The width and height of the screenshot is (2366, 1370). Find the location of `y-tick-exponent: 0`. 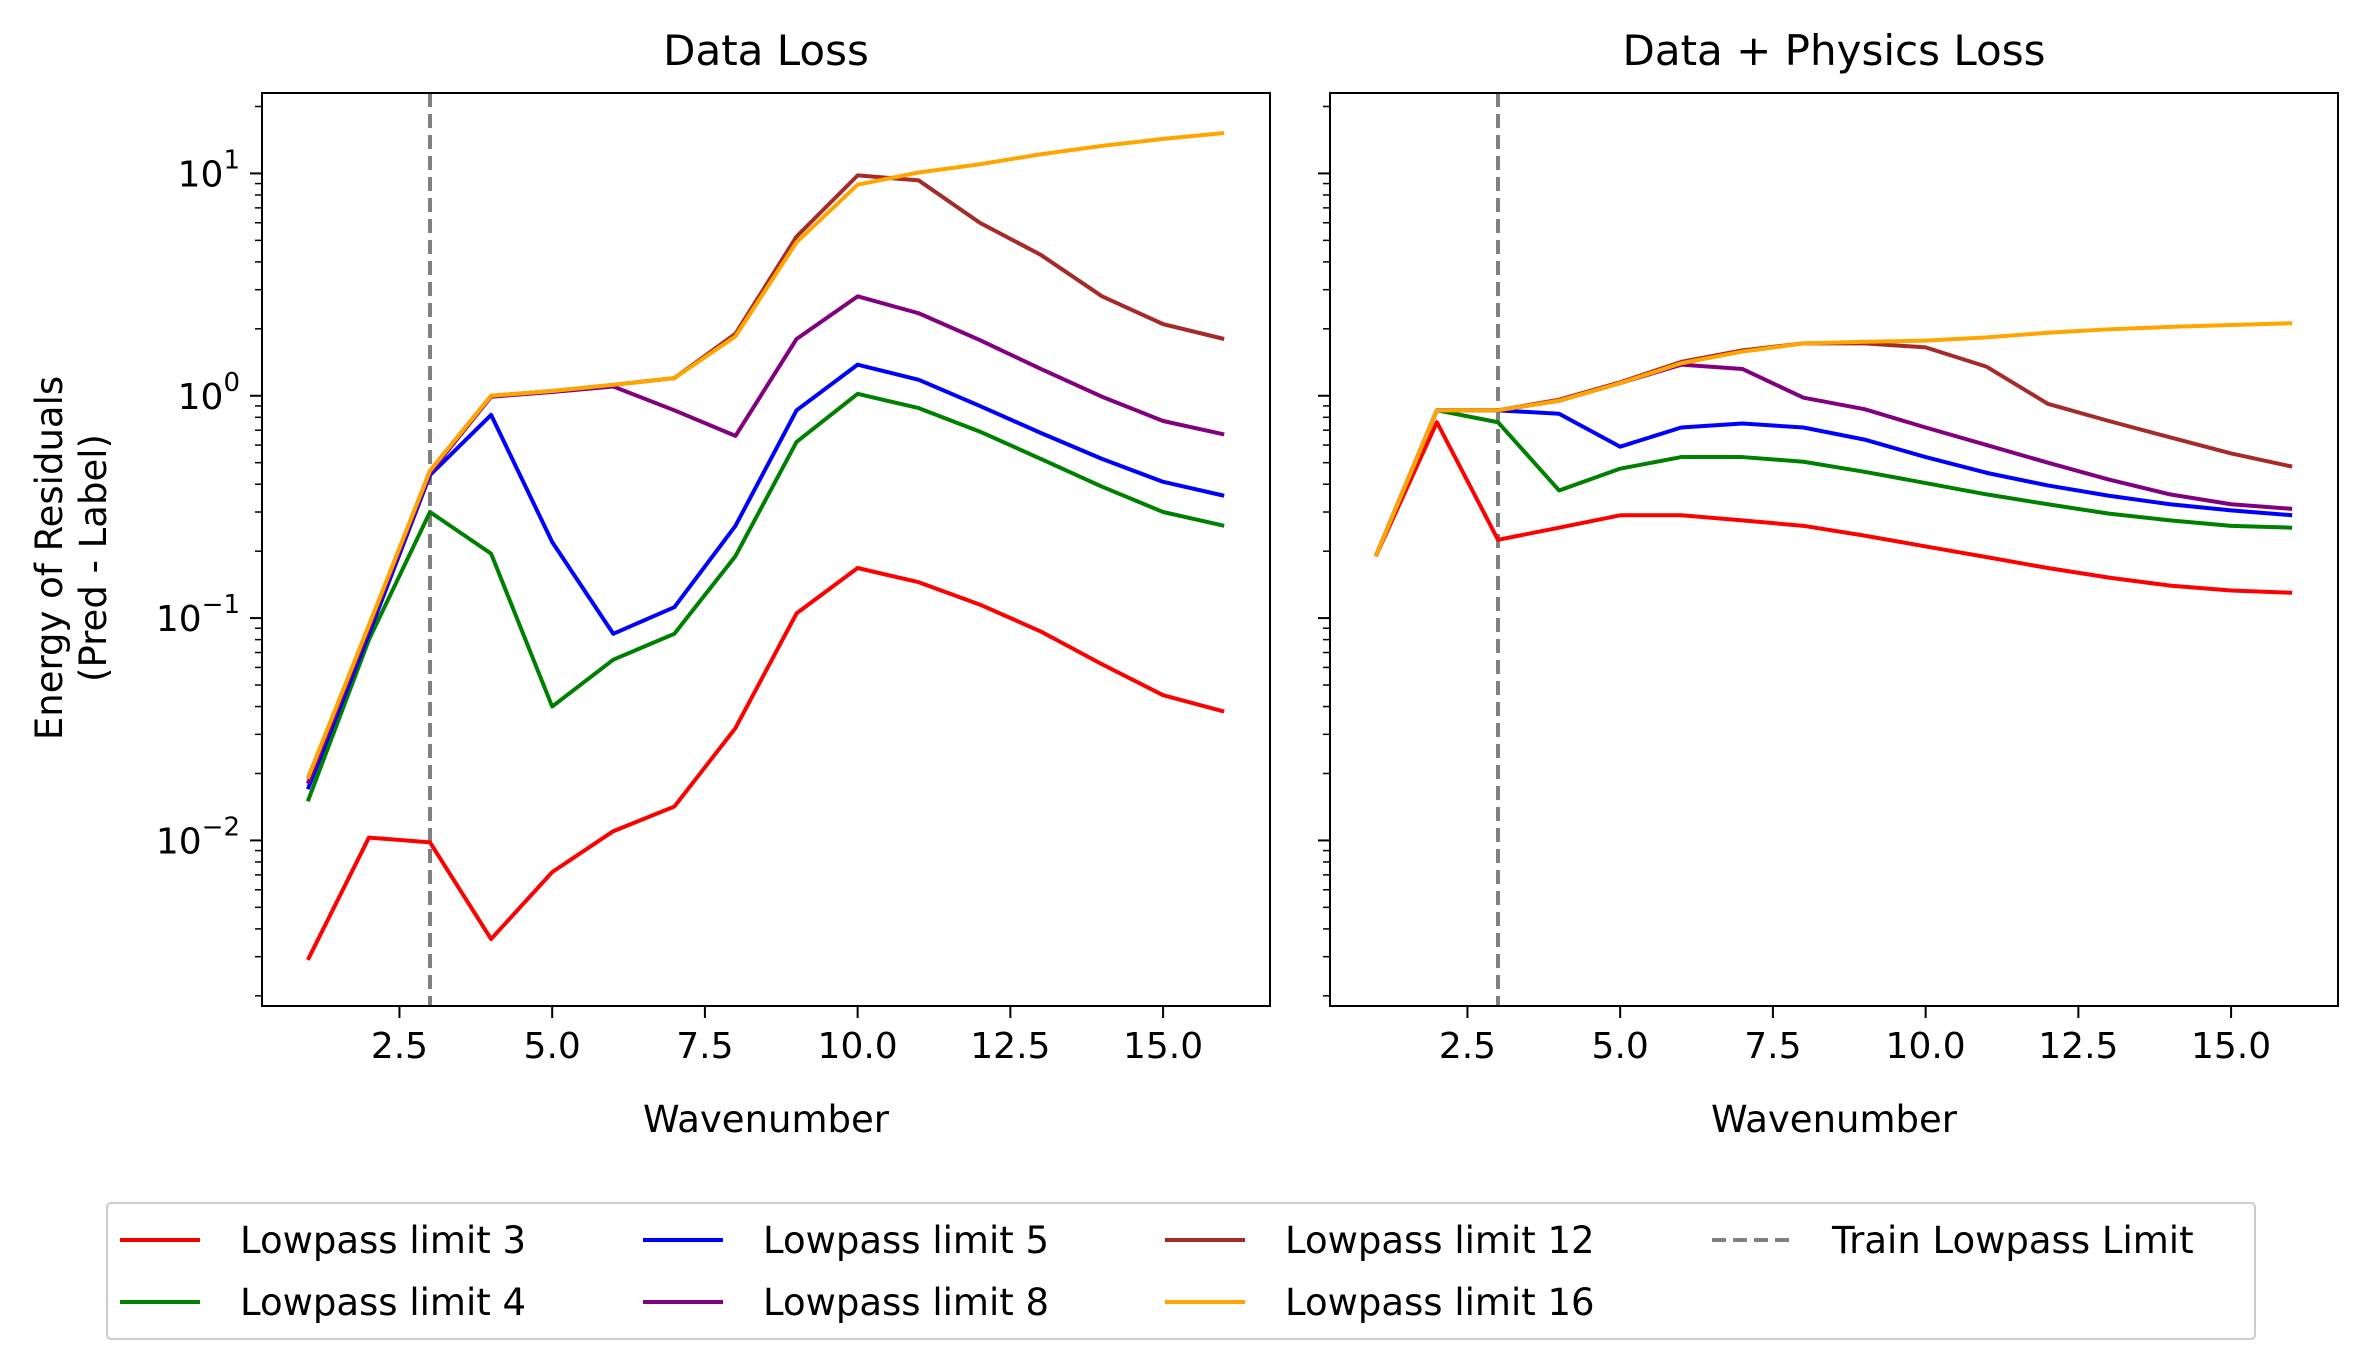

y-tick-exponent: 0 is located at coordinates (231, 383).